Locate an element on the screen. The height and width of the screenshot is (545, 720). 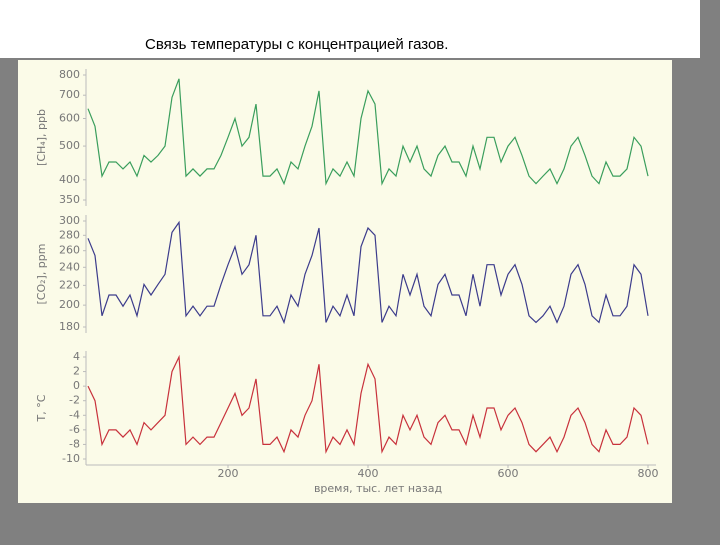
header-band is located at coordinates (350, 29).